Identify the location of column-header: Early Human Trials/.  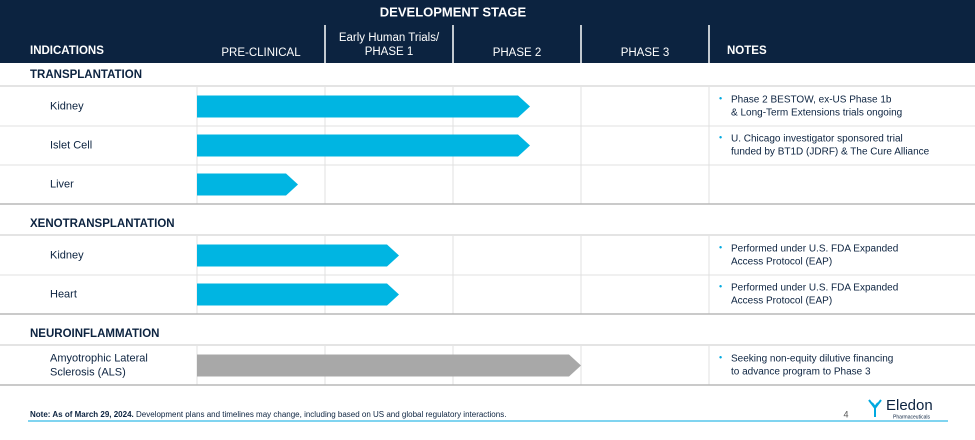
(389, 38).